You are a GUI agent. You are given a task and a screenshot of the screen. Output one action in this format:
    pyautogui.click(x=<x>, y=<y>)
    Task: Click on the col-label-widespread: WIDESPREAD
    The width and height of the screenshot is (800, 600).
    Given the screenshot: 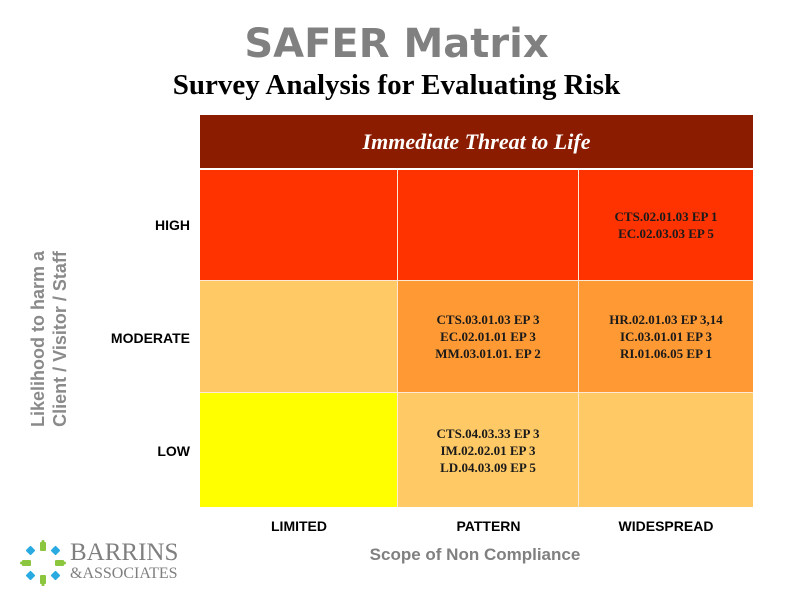 What is the action you would take?
    pyautogui.click(x=666, y=526)
    